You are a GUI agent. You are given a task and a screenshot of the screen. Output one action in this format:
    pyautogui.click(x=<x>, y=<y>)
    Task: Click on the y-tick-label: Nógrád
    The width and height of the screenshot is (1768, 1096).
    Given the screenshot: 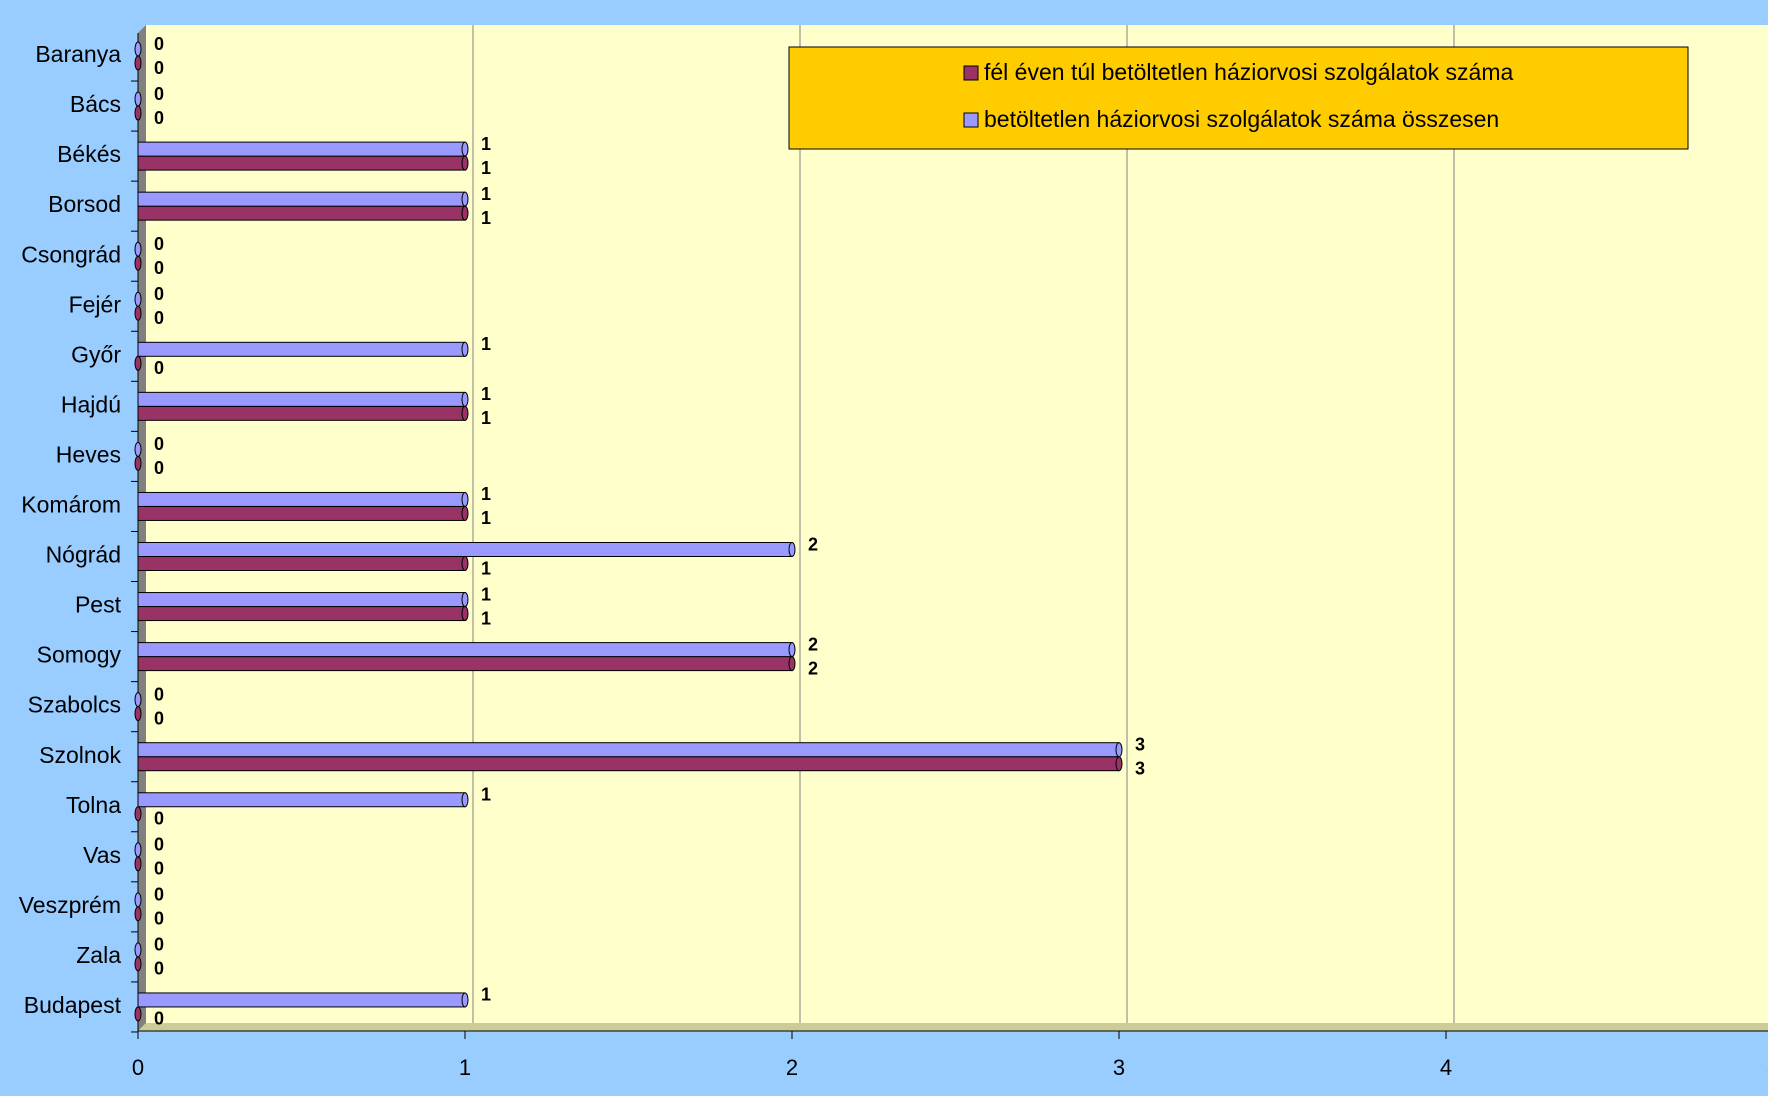 What is the action you would take?
    pyautogui.click(x=83, y=555)
    